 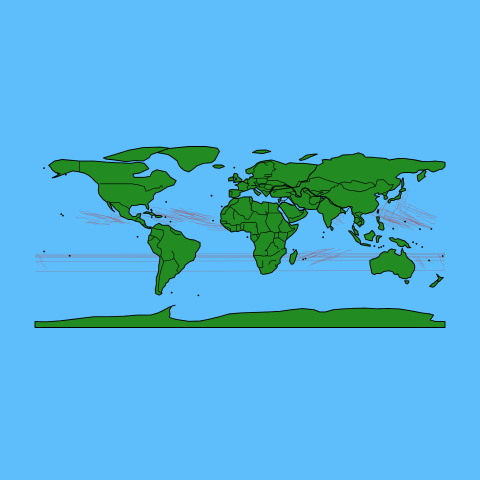 What do you see at coordinates (392, 263) in the screenshot?
I see `landmass-australia` at bounding box center [392, 263].